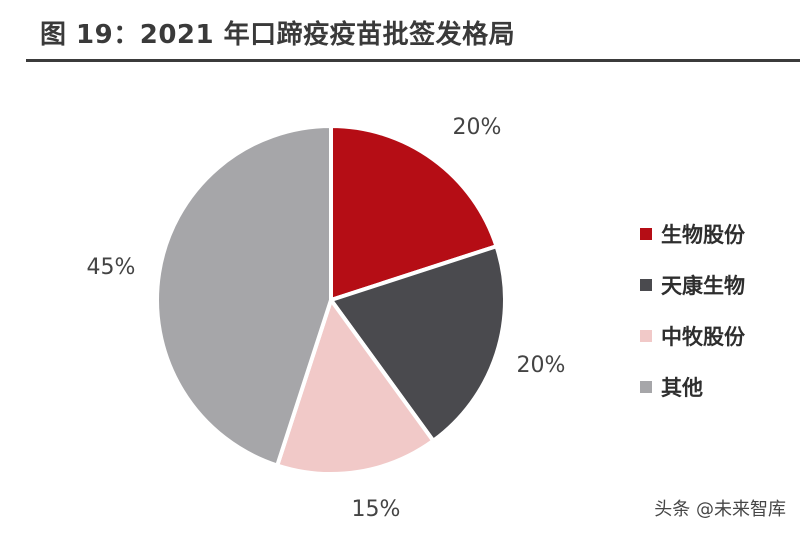 Image resolution: width=800 pixels, height=533 pixels. I want to click on legend-item: 其他, so click(692, 386).